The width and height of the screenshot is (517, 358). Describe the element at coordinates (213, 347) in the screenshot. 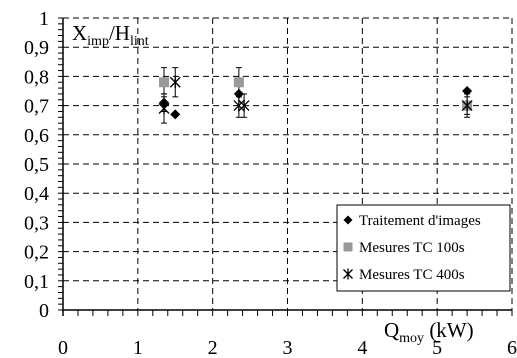

I see `x-tick-label: 2` at that location.